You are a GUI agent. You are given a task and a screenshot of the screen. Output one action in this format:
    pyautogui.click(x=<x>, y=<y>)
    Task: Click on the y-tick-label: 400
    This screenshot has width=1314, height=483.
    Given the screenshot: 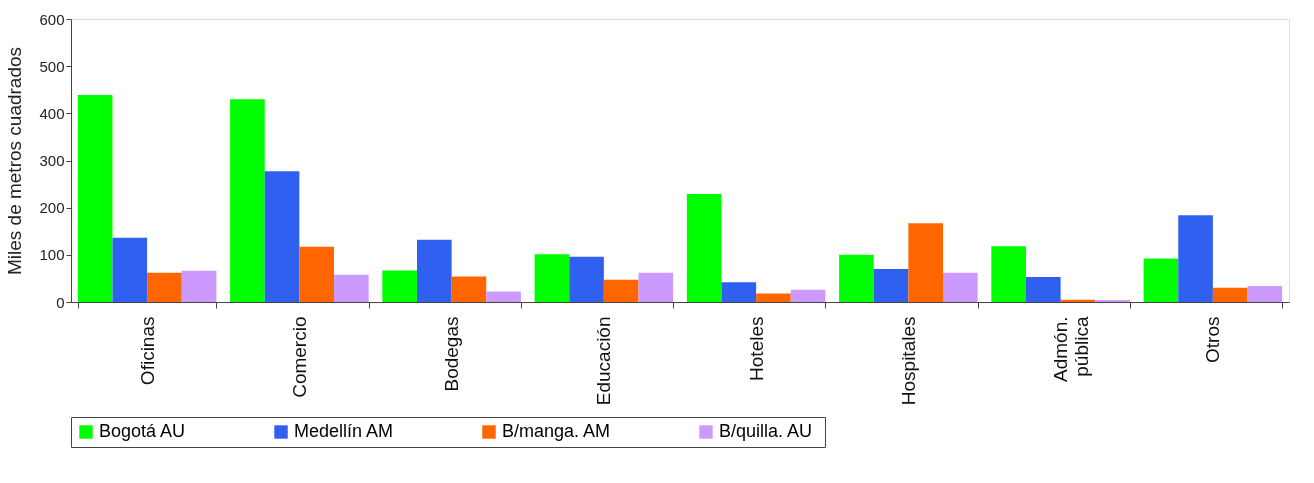 What is the action you would take?
    pyautogui.click(x=52, y=113)
    